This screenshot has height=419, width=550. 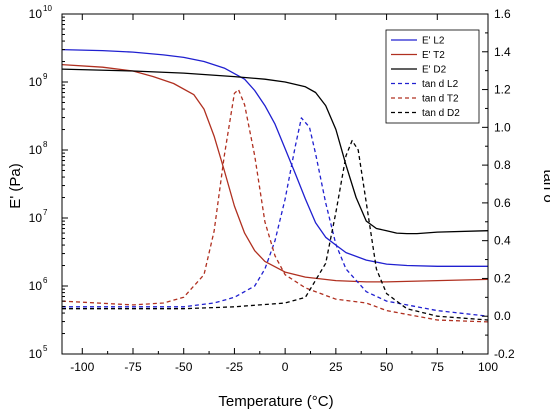 What do you see at coordinates (133, 367) in the screenshot?
I see `x-tick-label-1: -75` at bounding box center [133, 367].